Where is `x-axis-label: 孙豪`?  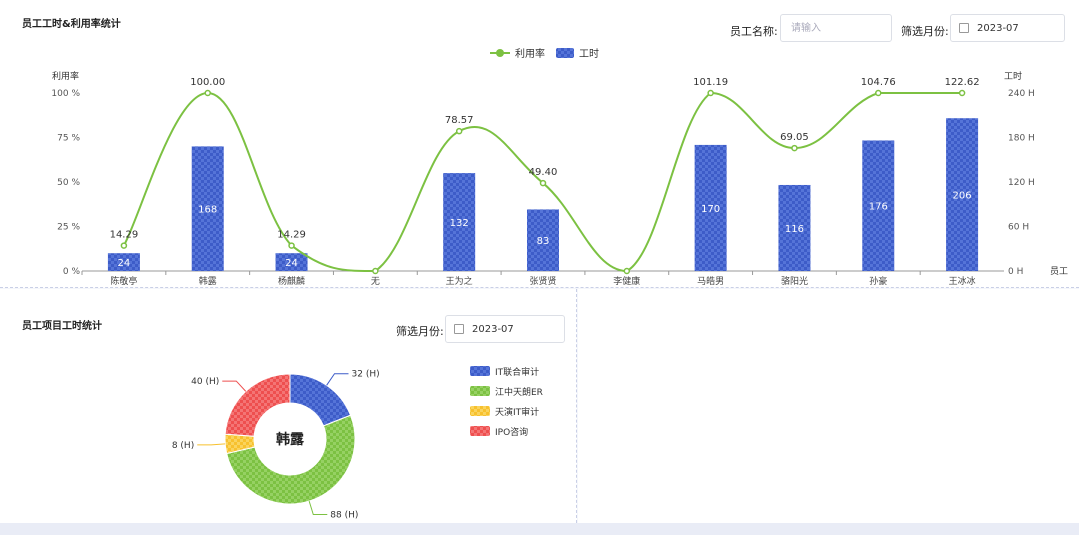
x-axis-label: 孙豪 is located at coordinates (878, 281).